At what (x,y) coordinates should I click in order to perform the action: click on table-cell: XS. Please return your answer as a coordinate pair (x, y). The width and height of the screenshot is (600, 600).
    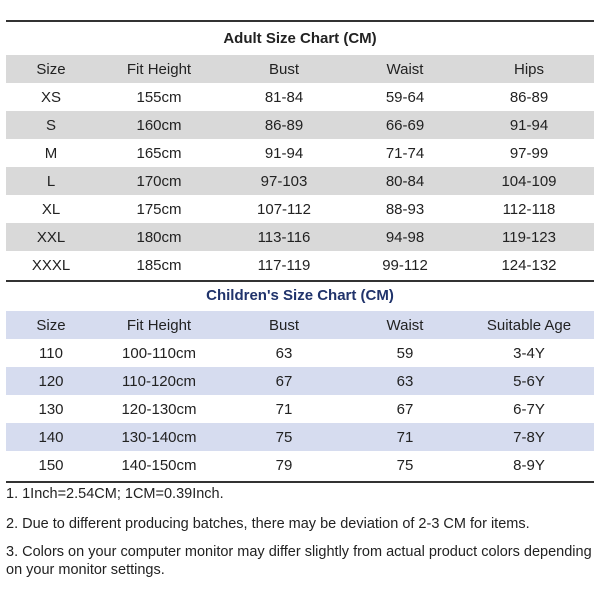
    Looking at the image, I should click on (50, 97).